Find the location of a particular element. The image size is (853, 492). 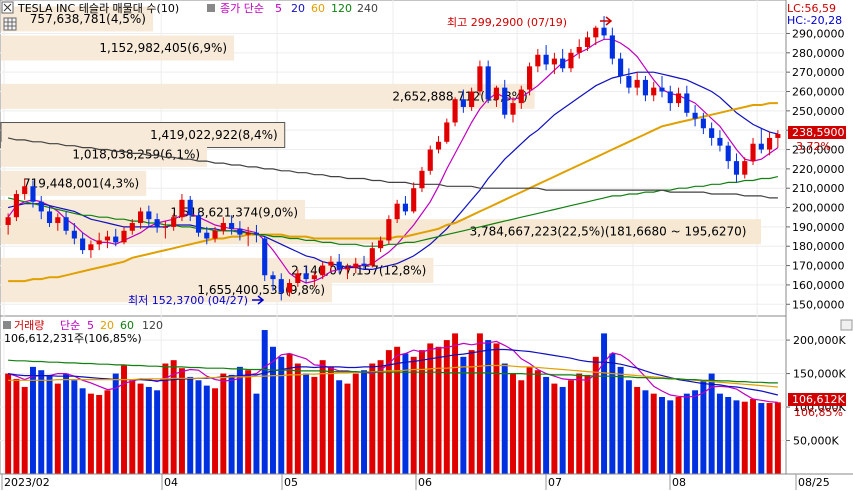

x-tick-label: 04 is located at coordinates (171, 482).